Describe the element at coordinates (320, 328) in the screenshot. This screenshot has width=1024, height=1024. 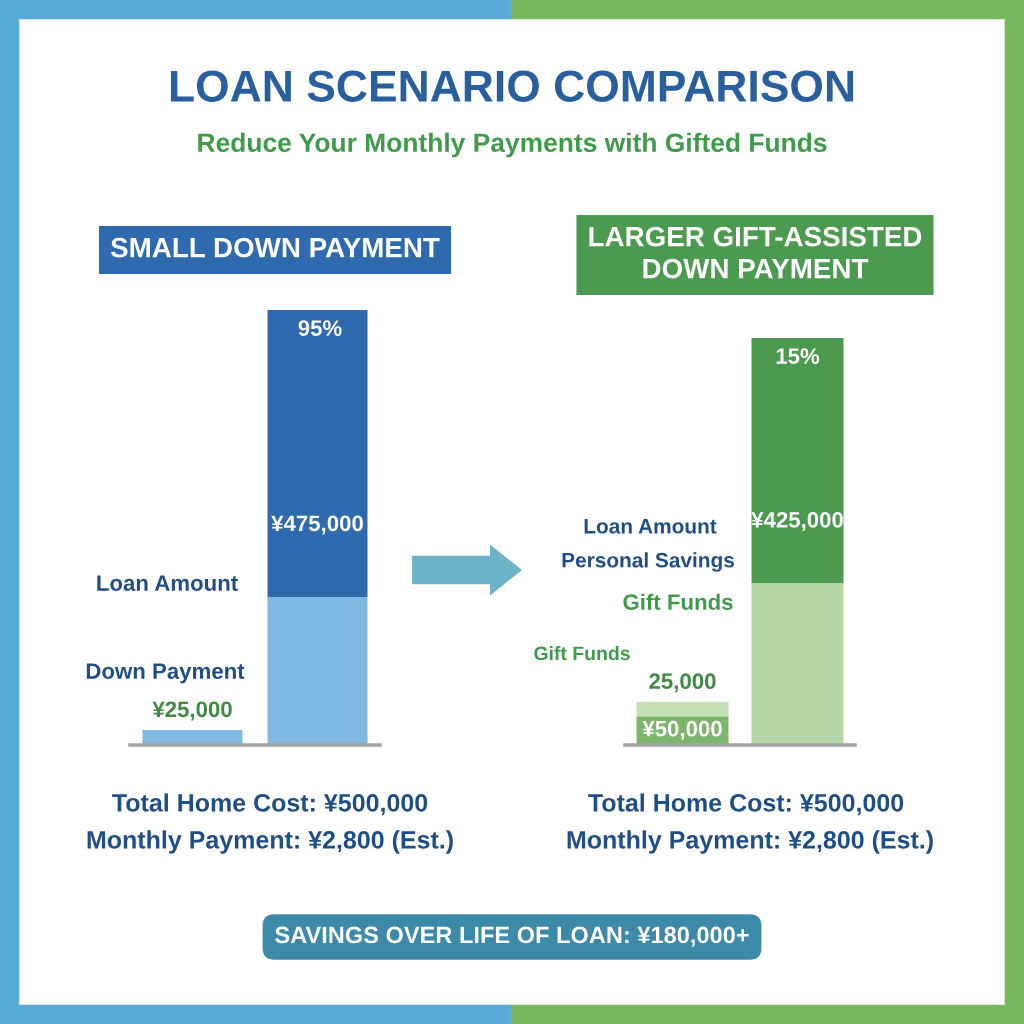
I see `annotation: 95%` at that location.